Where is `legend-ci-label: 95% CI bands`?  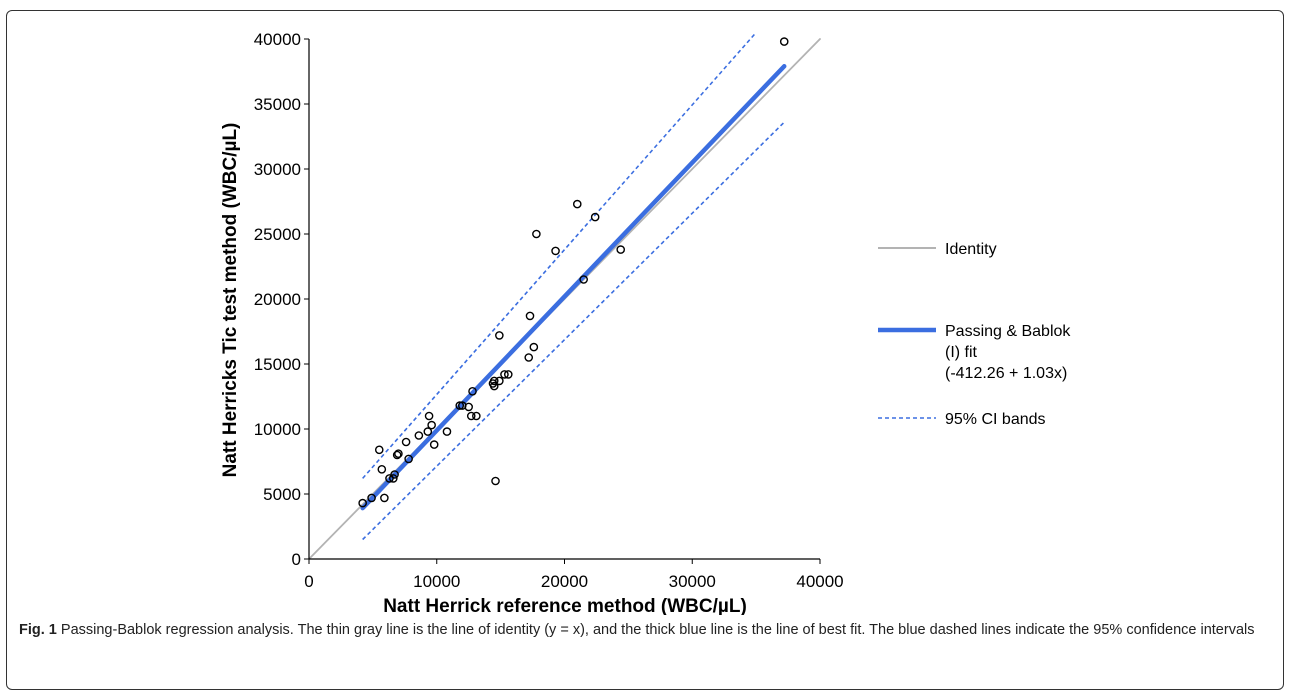
legend-ci-label: 95% CI bands is located at coordinates (995, 419).